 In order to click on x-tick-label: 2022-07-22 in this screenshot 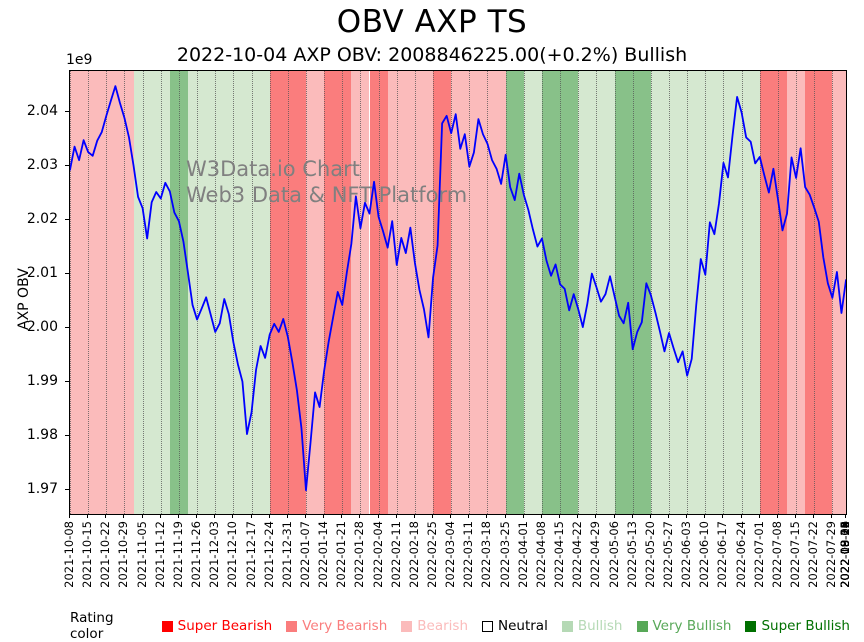, I will do `click(813, 554)`.